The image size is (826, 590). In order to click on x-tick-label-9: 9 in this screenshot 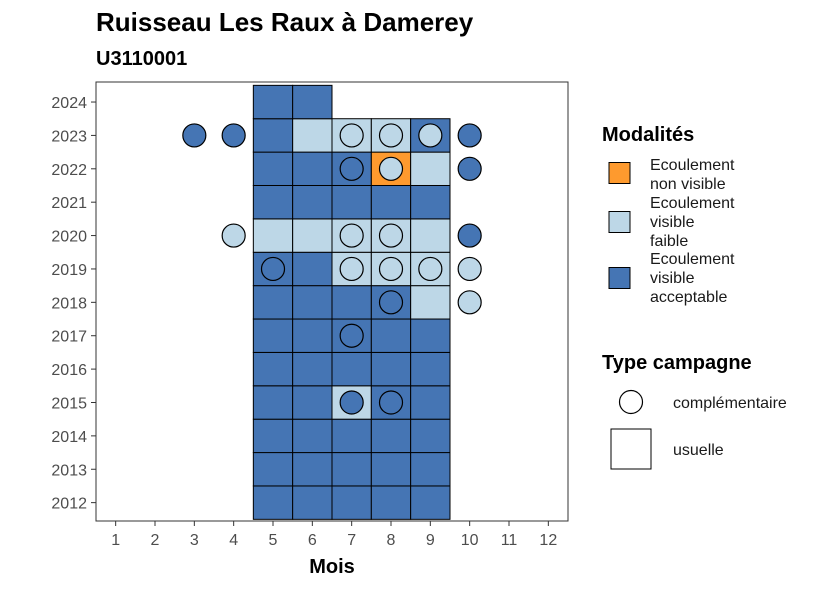, I will do `click(430, 540)`.